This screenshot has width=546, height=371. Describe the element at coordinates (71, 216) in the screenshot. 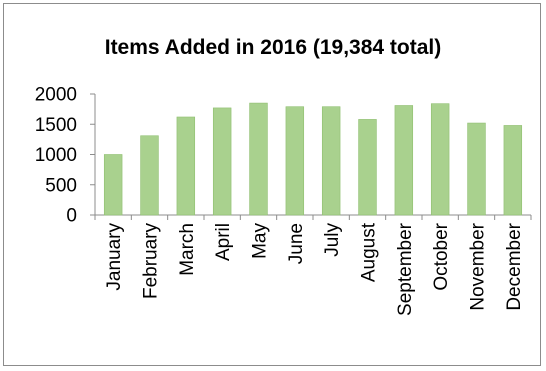

I see `y-tick-label: 0` at that location.